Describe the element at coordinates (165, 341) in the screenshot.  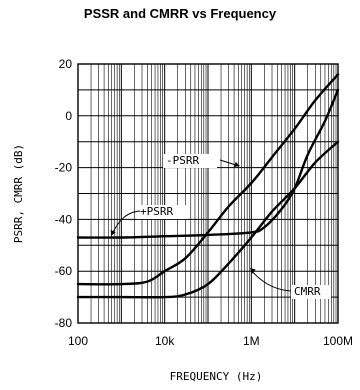
I see `x-tick-label: 10k` at that location.